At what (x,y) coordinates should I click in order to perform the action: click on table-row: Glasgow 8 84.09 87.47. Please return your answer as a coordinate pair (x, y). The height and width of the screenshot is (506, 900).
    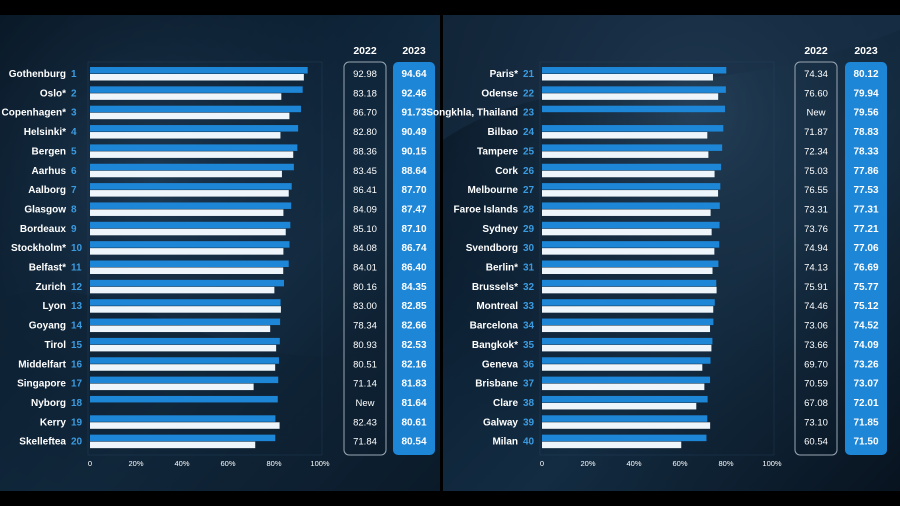
    Looking at the image, I should click on (225, 209).